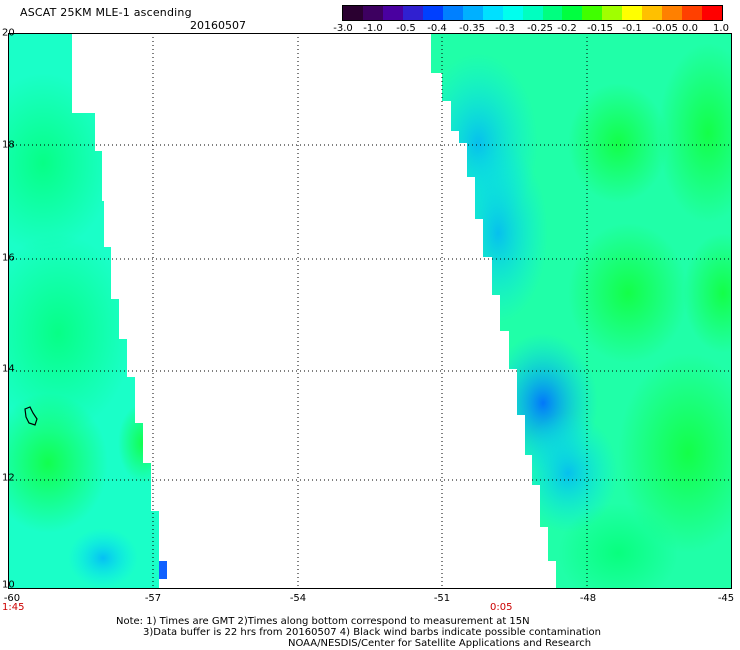 This screenshot has height=650, width=740. What do you see at coordinates (540, 28) in the screenshot?
I see `colorbar-tick: -0.25` at bounding box center [540, 28].